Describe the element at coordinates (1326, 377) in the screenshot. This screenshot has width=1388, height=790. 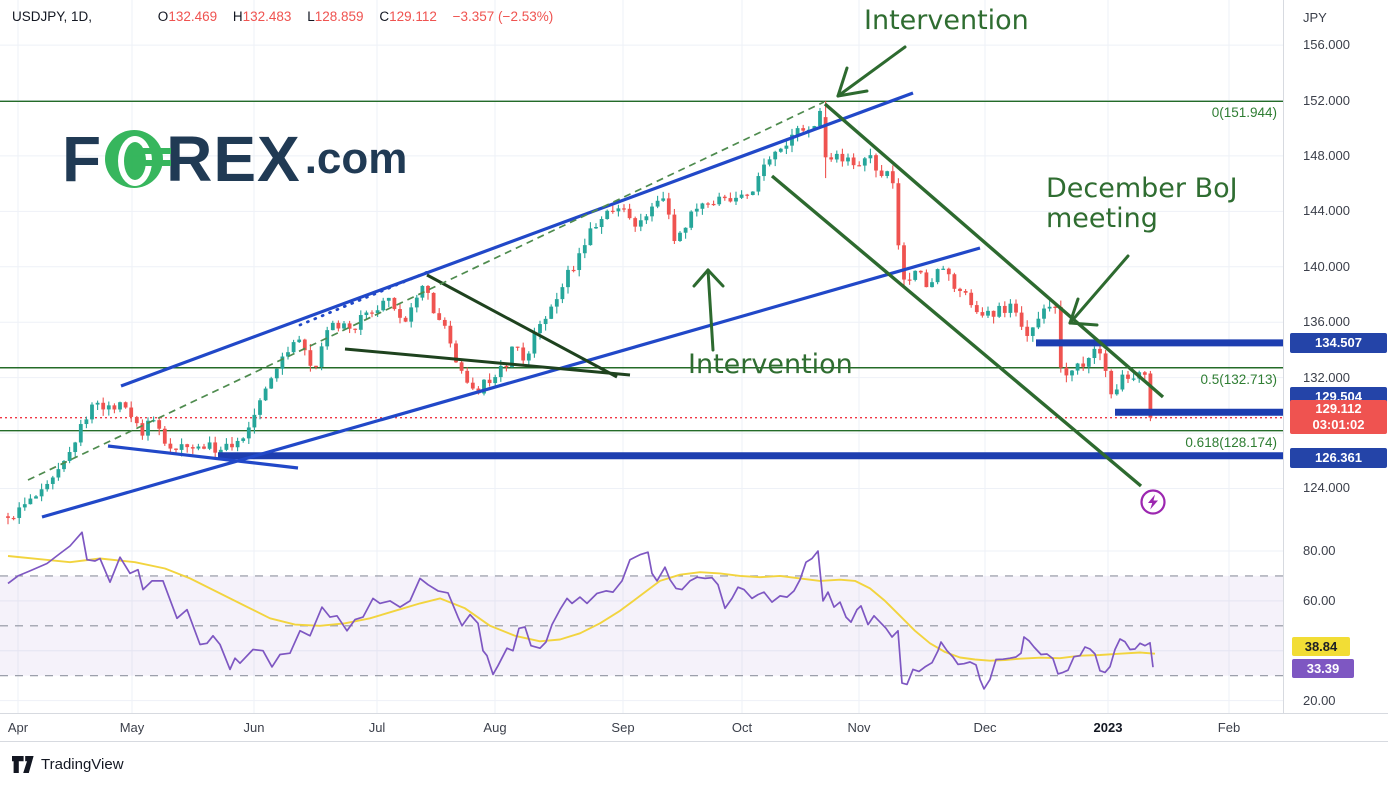
I see `price-tick-label: 132.000` at that location.